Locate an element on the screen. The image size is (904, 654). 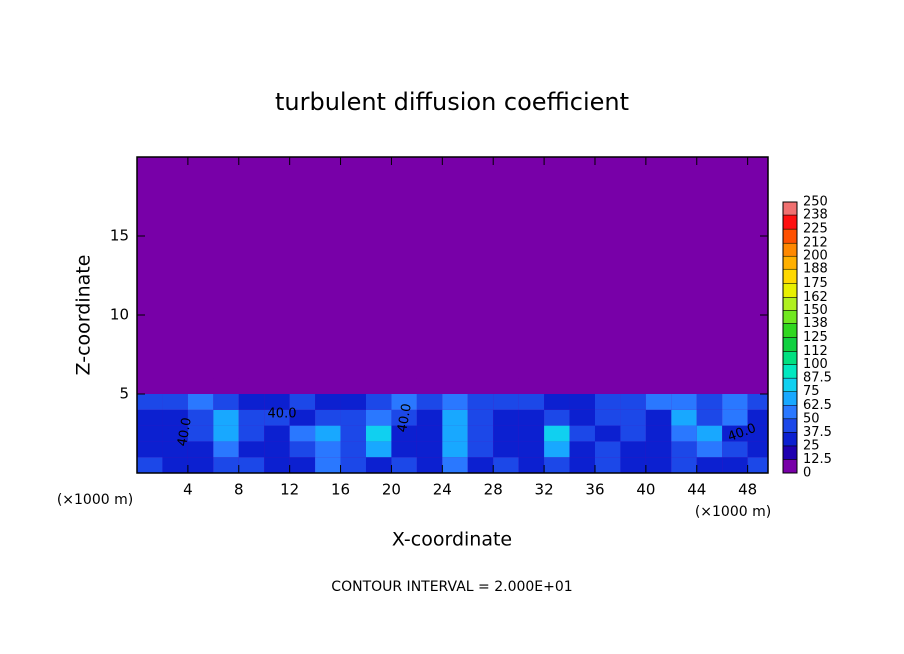
chart-title: turbulent diffusion coefficient is located at coordinates (452, 102).